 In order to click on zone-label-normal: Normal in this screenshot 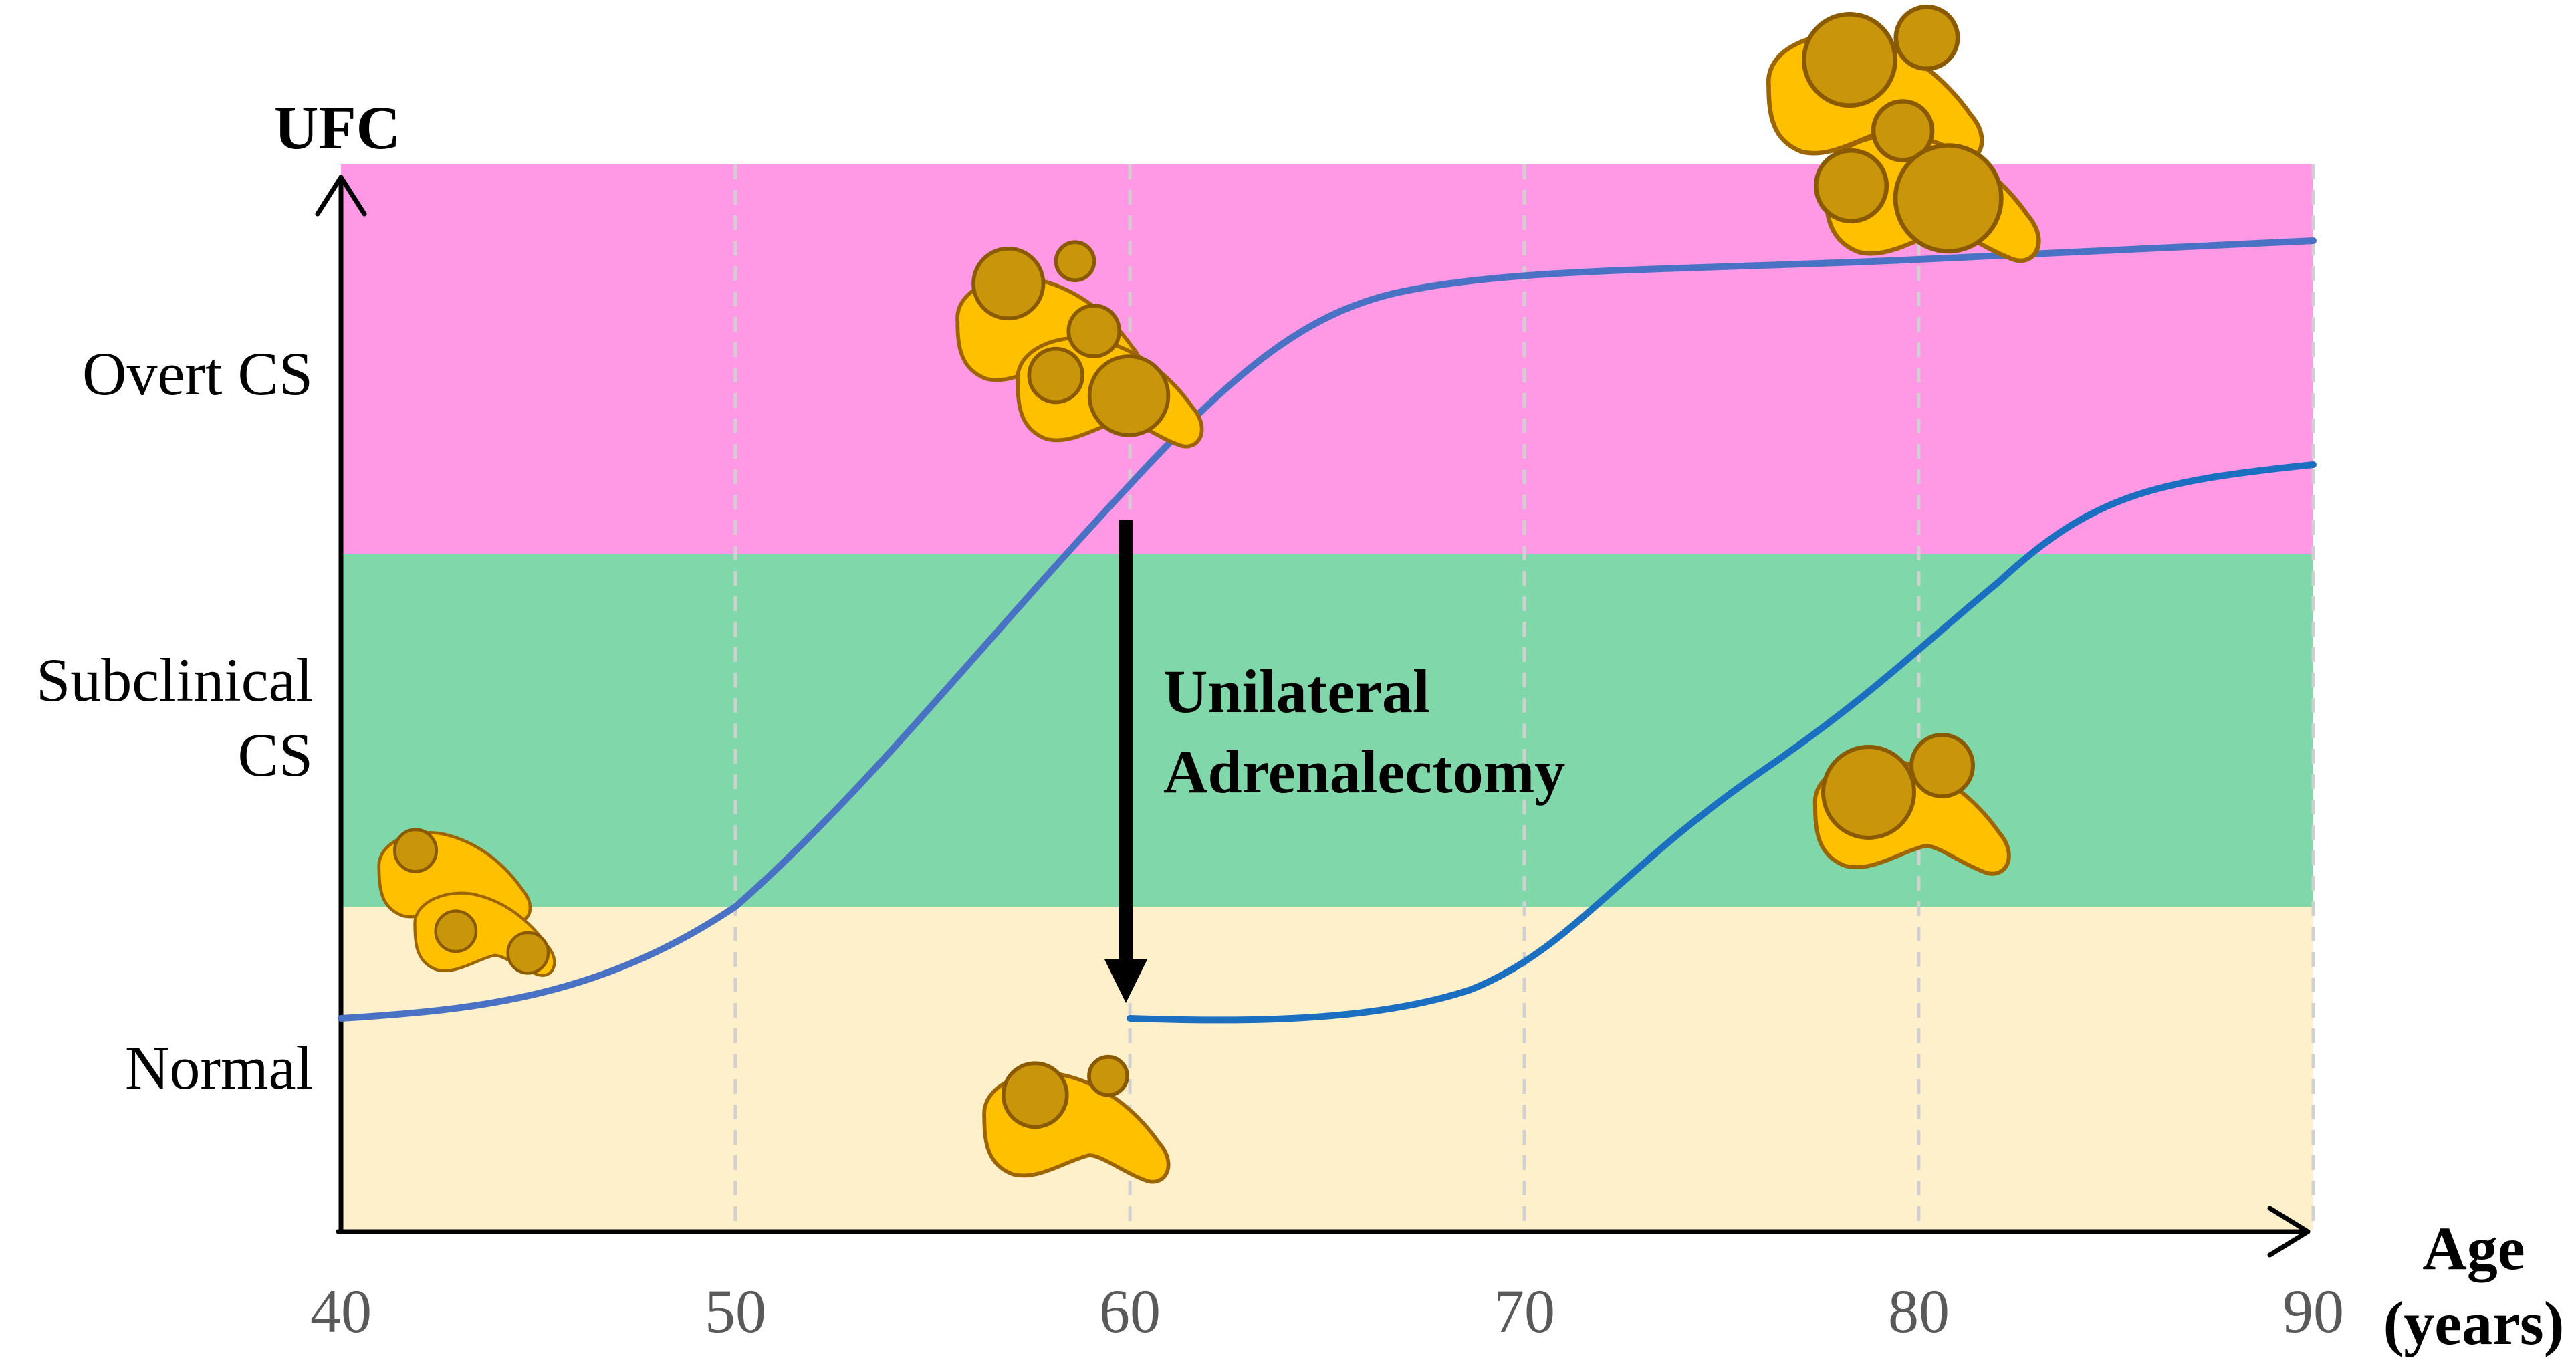, I will do `click(219, 1068)`.